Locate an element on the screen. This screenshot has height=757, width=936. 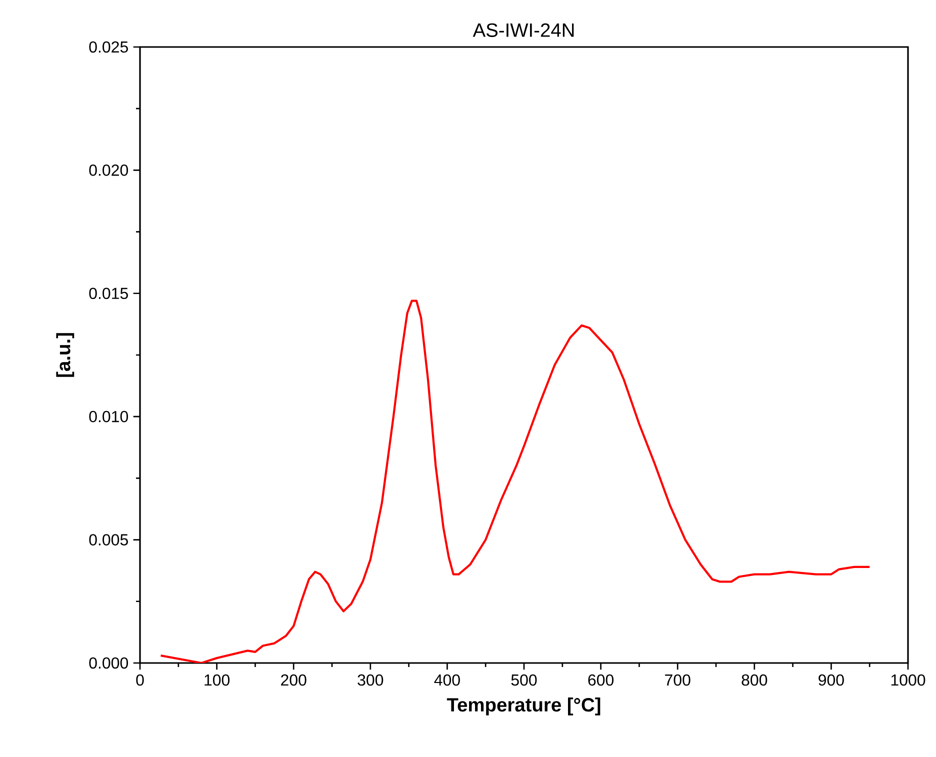
x-tick-label: 0 is located at coordinates (140, 680).